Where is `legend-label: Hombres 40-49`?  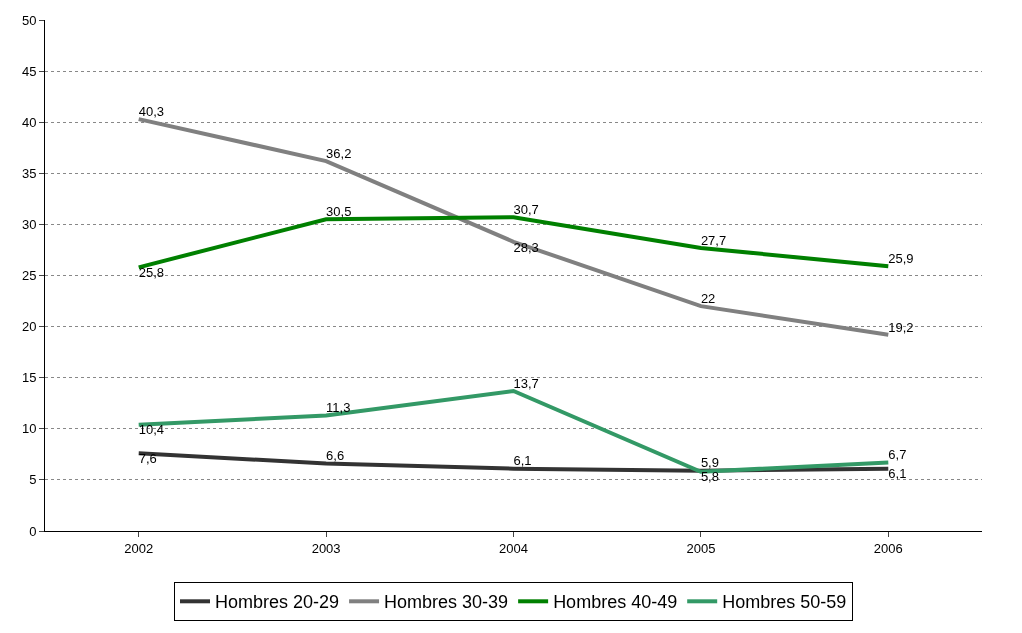 legend-label: Hombres 40-49 is located at coordinates (615, 602).